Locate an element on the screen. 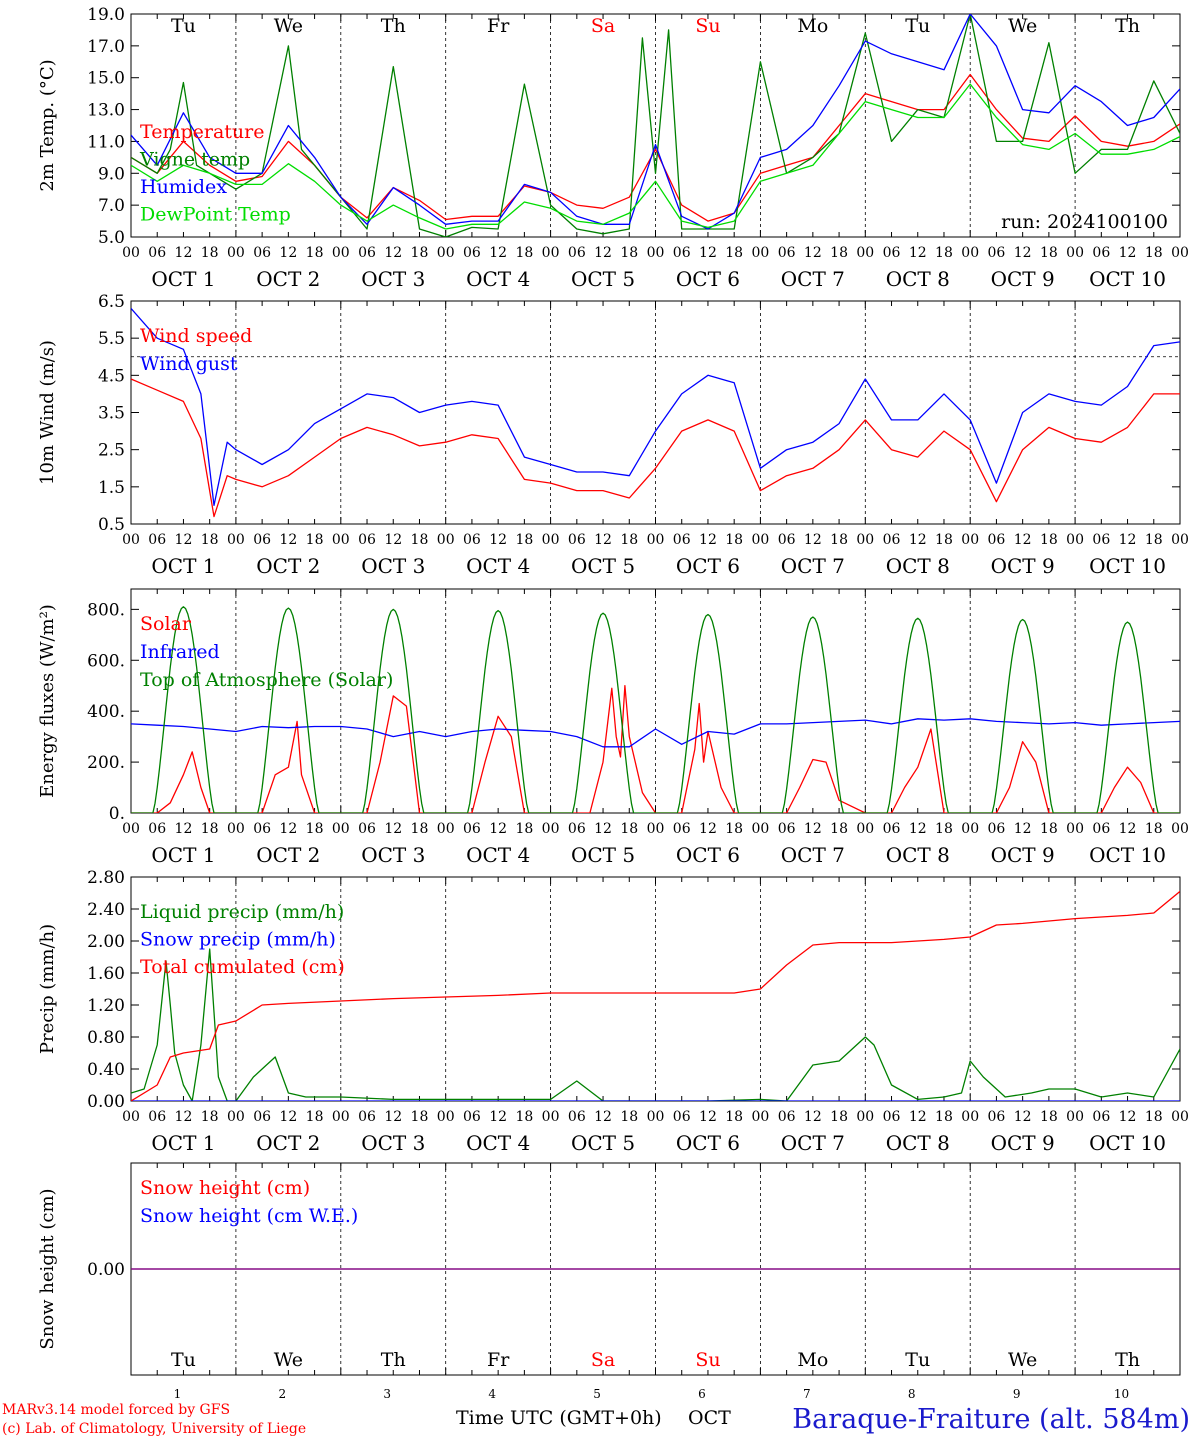 Image resolution: width=1194 pixels, height=1440 pixels. series-line-liquid-precip-mm-h- is located at coordinates (655, 1024).